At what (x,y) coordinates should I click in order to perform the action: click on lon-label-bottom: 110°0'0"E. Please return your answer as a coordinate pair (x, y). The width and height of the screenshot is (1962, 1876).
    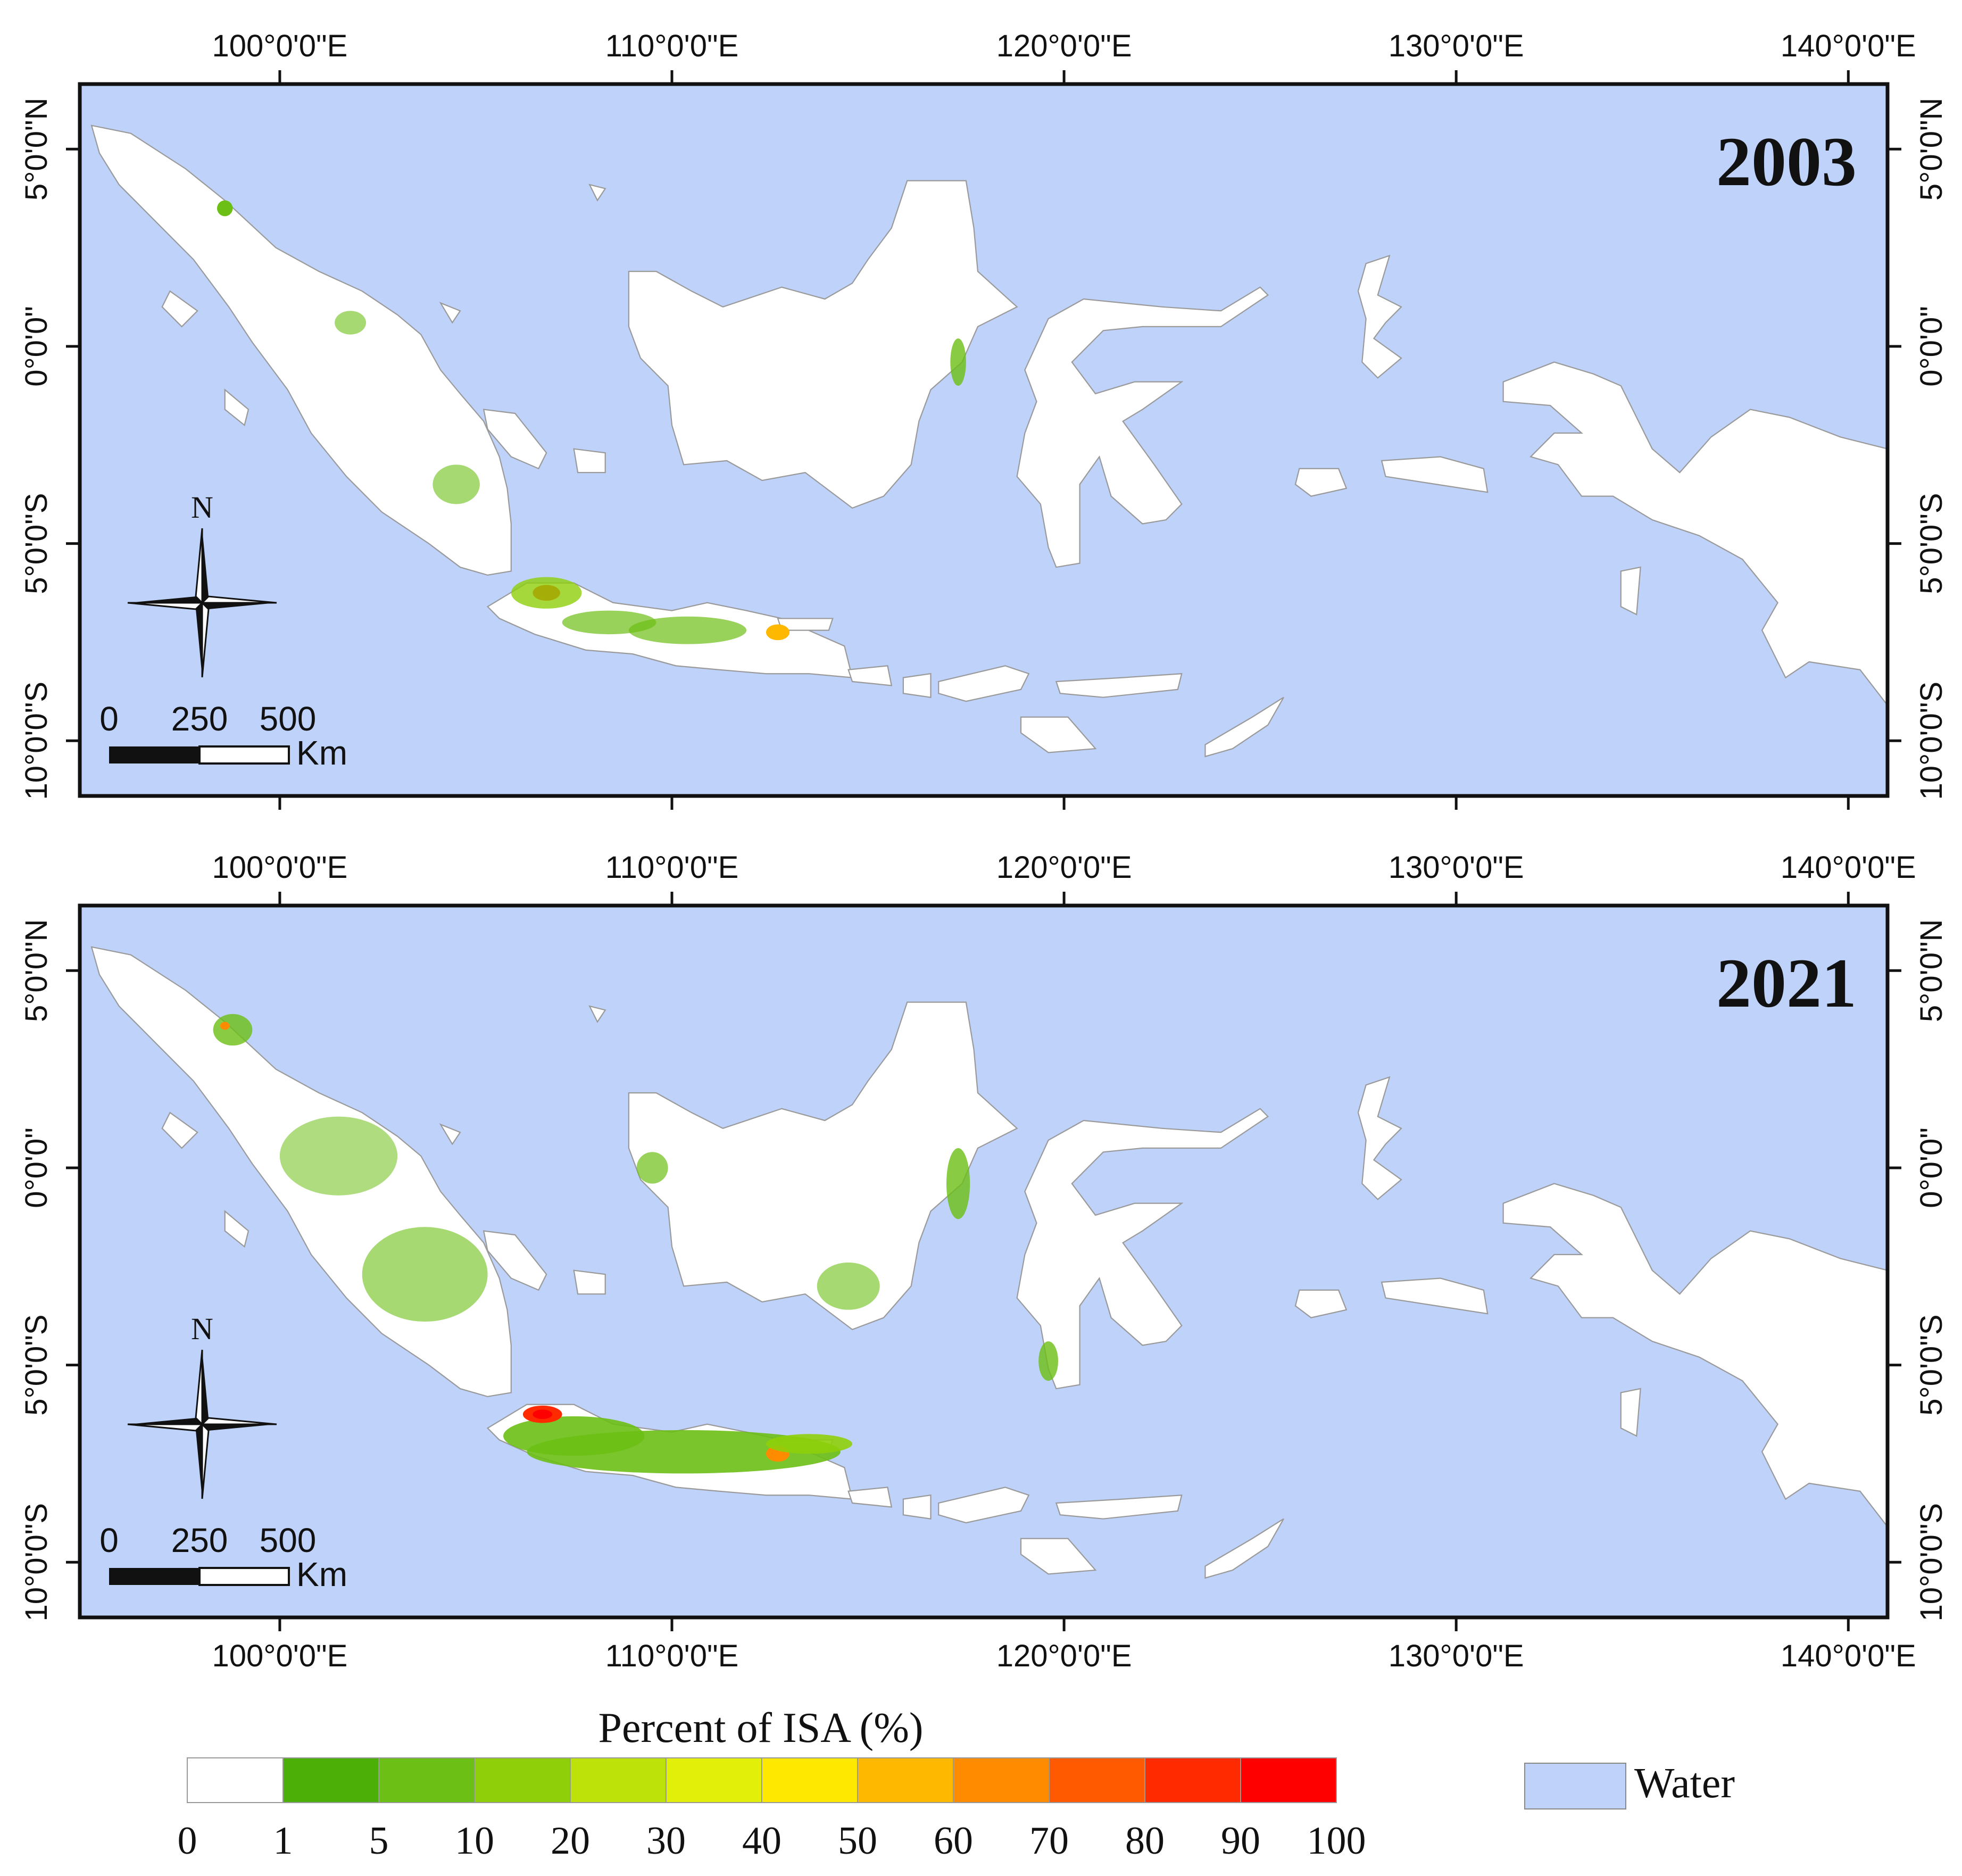
    Looking at the image, I should click on (672, 1656).